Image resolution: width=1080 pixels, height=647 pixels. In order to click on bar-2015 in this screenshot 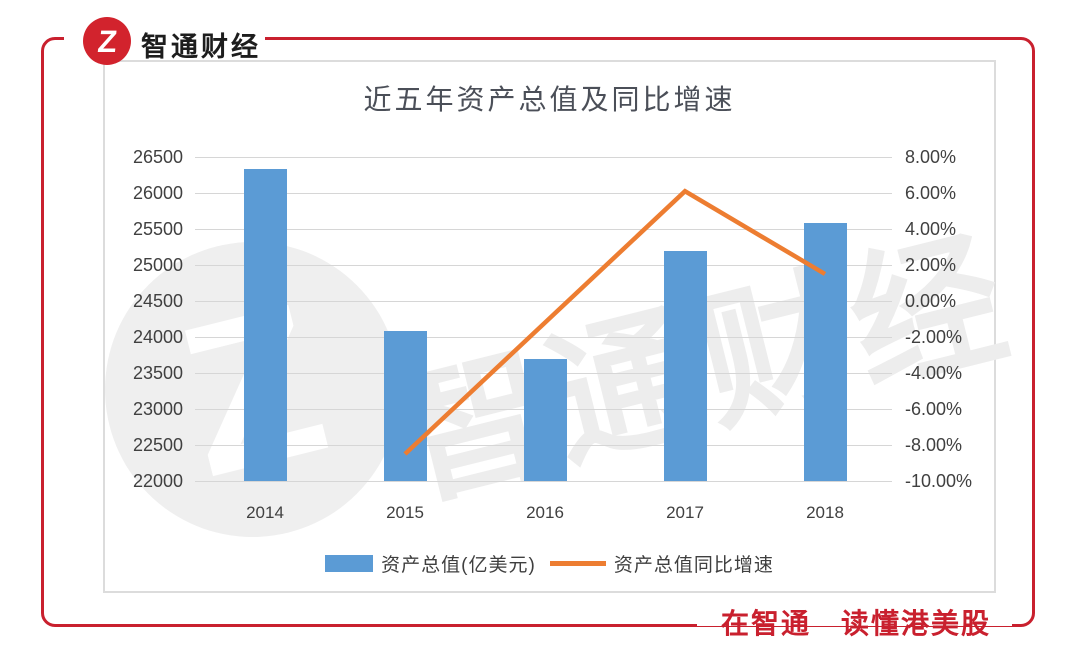, I will do `click(405, 406)`.